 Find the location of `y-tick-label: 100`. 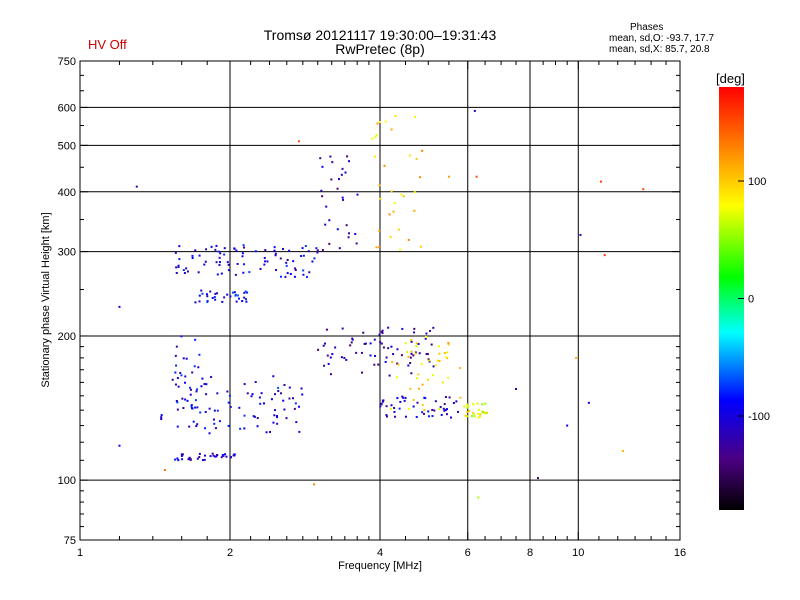

y-tick-label: 100 is located at coordinates (67, 481).